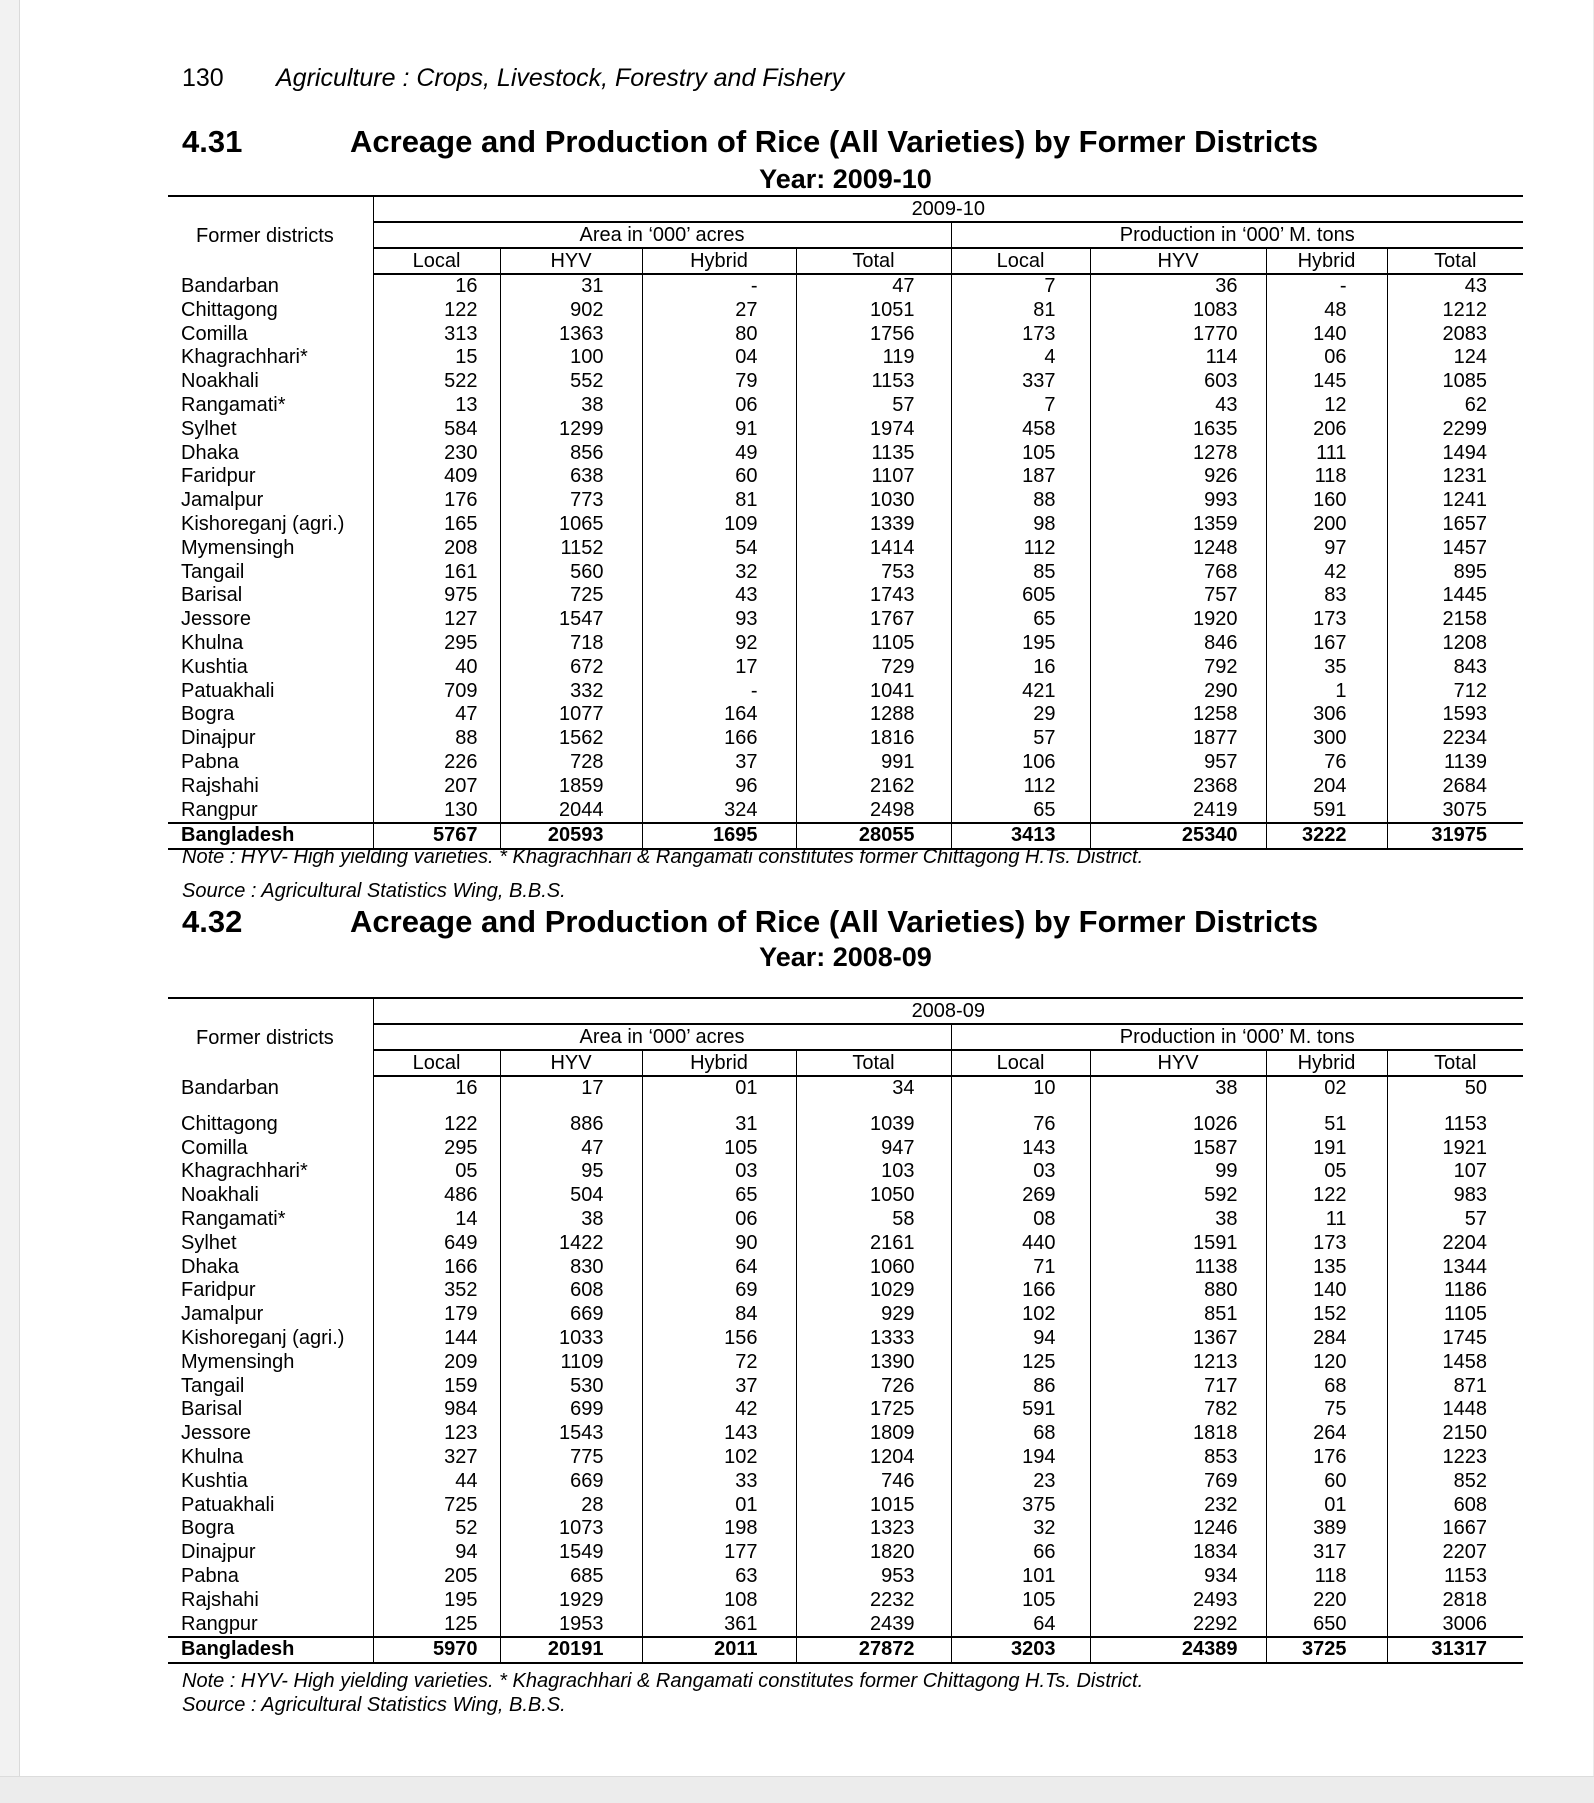  I want to click on table-cell: 27872, so click(873, 1650).